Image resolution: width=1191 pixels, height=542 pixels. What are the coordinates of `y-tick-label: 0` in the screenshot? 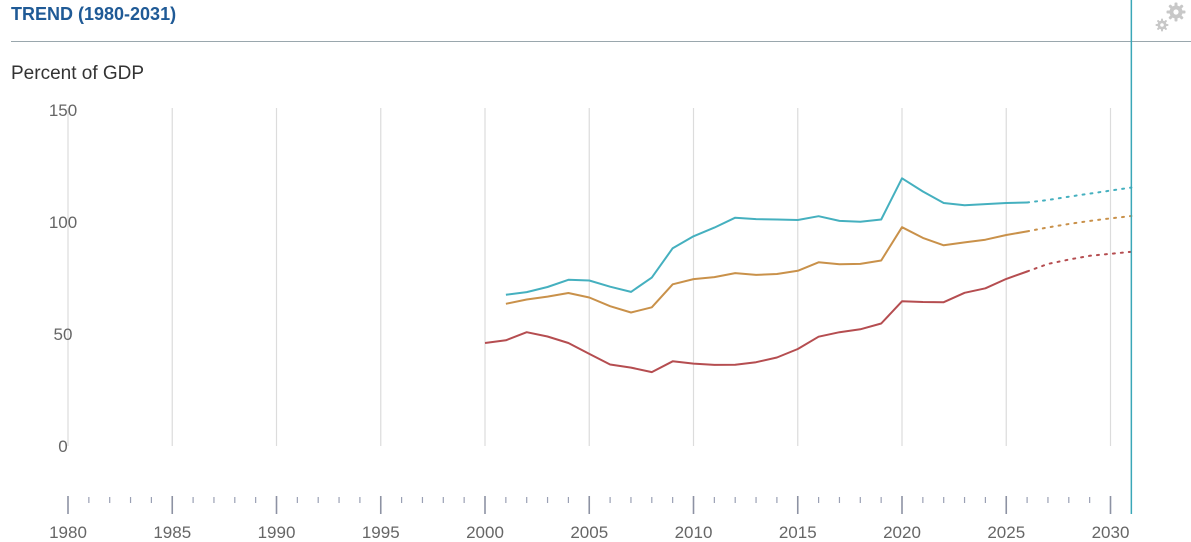 It's located at (62, 446).